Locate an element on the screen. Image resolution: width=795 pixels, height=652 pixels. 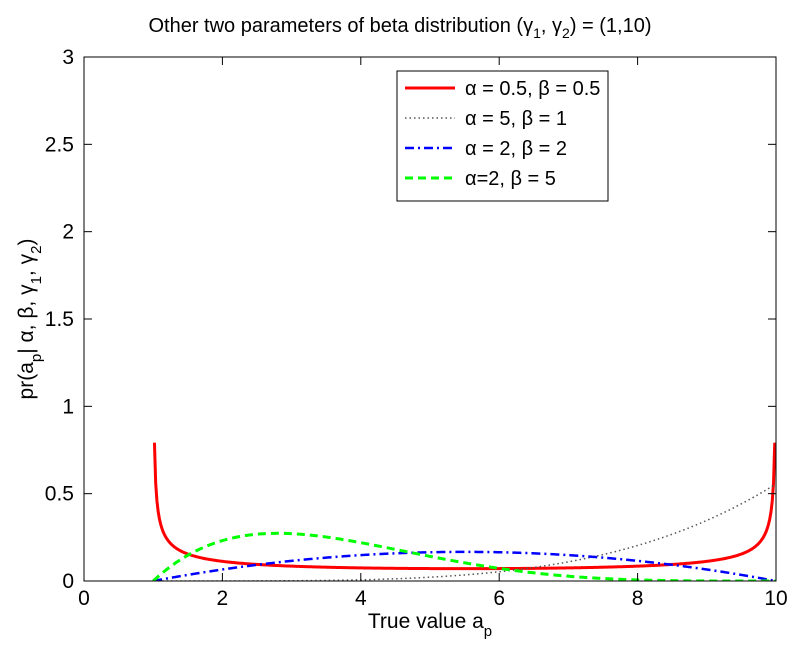
title-sub-2: 2 is located at coordinates (566, 33).